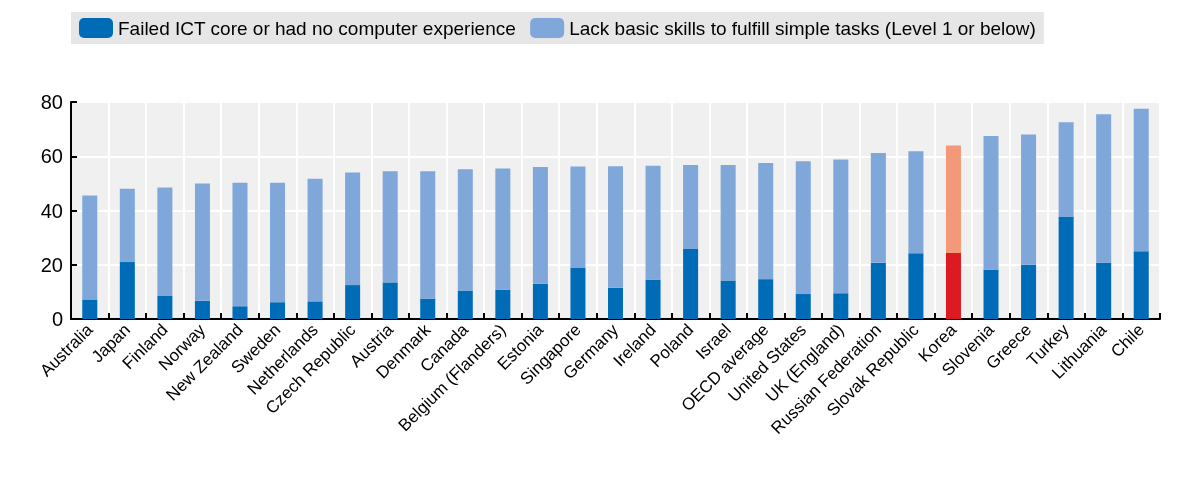  I want to click on legend-label: Failed ICT core or had no computer experience, so click(317, 28).